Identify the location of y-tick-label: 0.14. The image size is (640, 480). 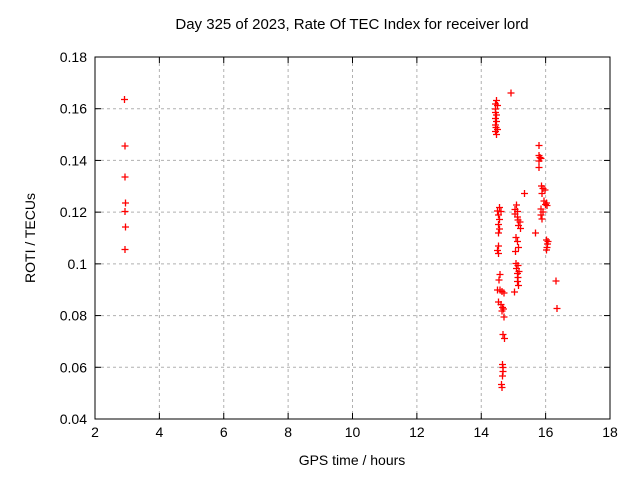
(73, 160).